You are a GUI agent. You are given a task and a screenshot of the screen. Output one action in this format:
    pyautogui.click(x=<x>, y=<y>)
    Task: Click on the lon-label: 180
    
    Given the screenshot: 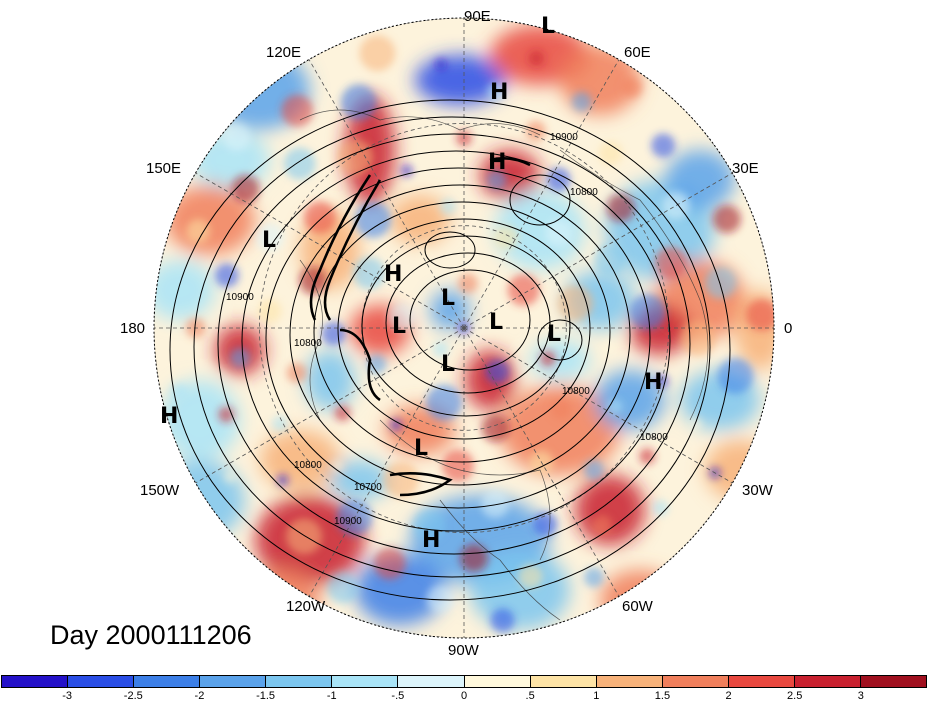 What is the action you would take?
    pyautogui.click(x=133, y=328)
    